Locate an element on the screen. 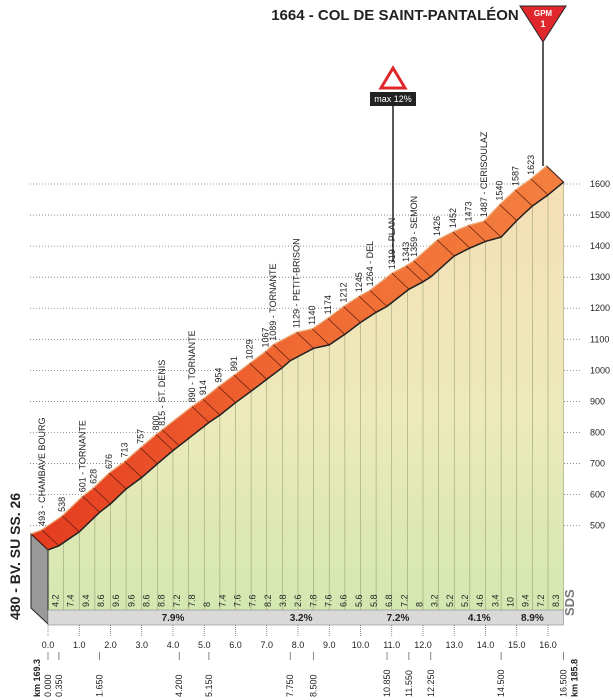 The width and height of the screenshot is (613, 700). y-tick-label: 1500 is located at coordinates (600, 215).